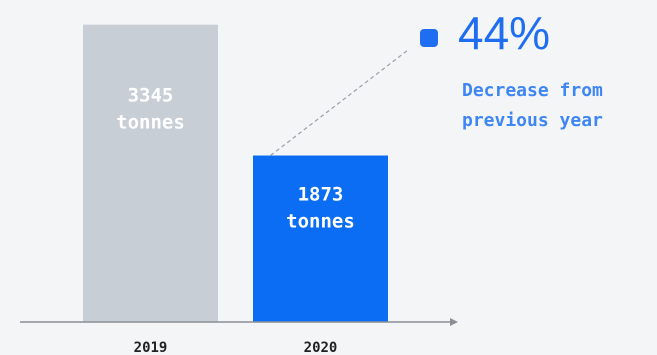  Describe the element at coordinates (454, 322) in the screenshot. I see `x-axis-arrow` at that location.